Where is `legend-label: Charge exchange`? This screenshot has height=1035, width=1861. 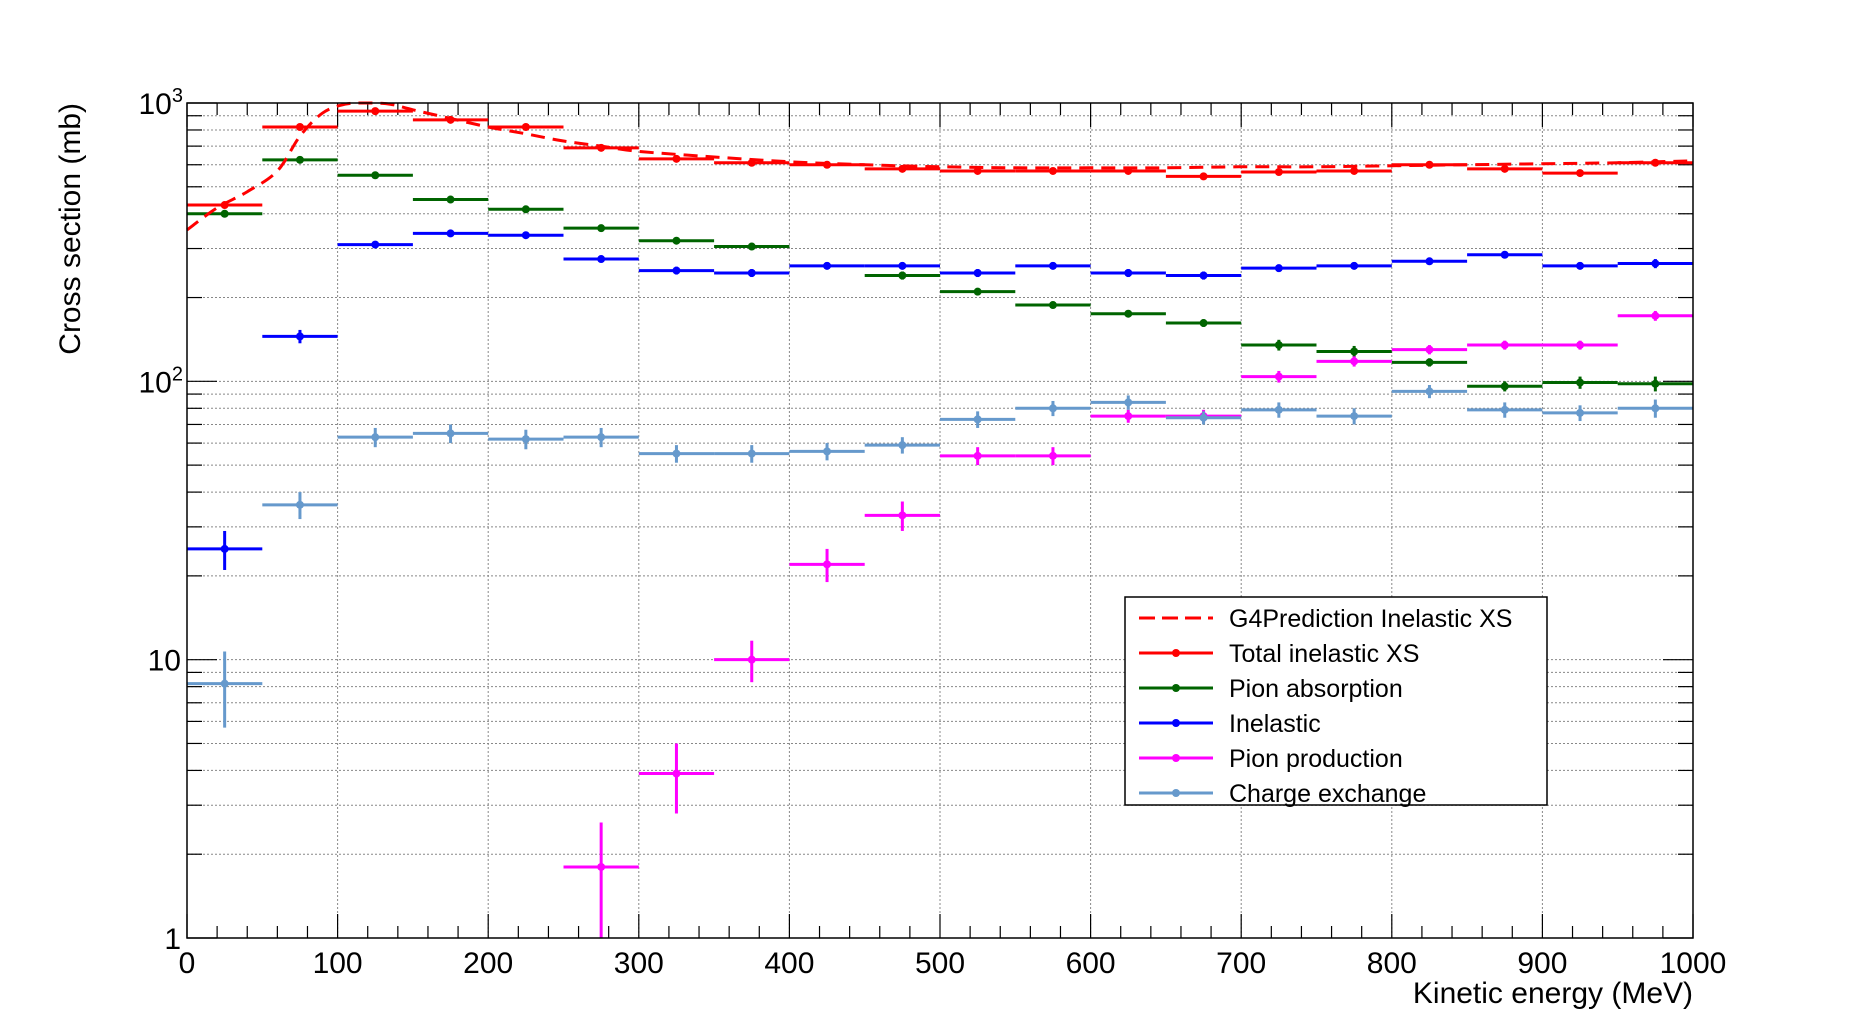 legend-label: Charge exchange is located at coordinates (1327, 794).